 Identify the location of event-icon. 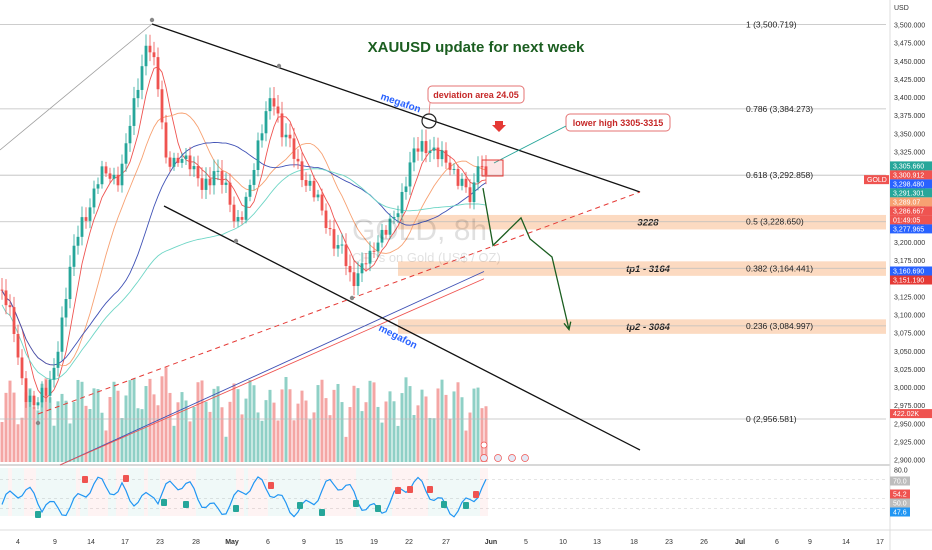
(484, 445).